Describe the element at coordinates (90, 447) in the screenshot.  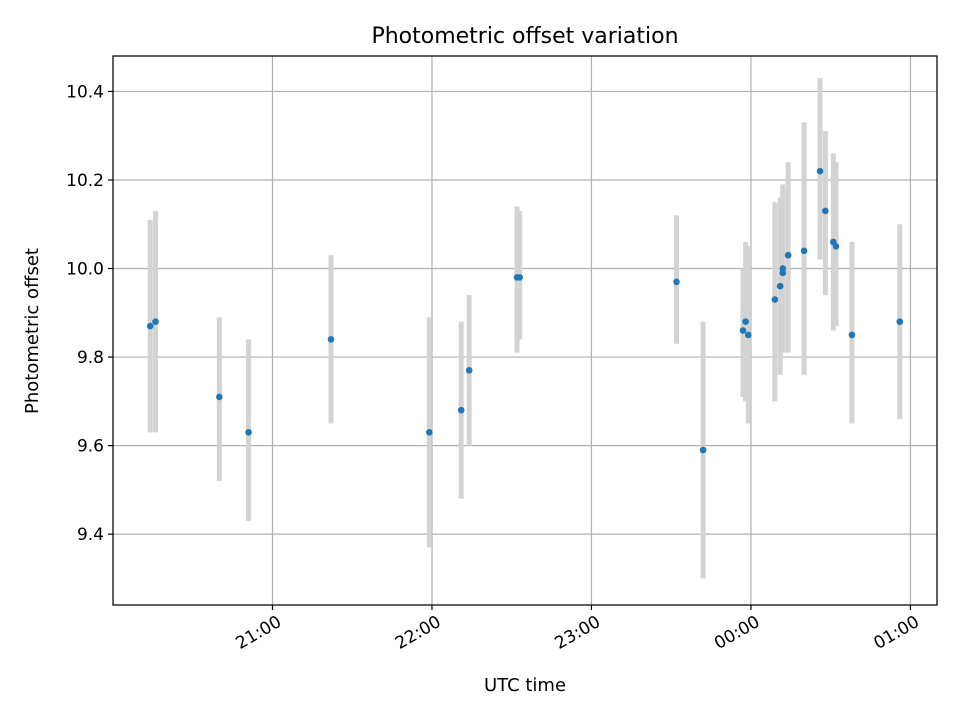
I see `y-tick-label: 9.6` at that location.